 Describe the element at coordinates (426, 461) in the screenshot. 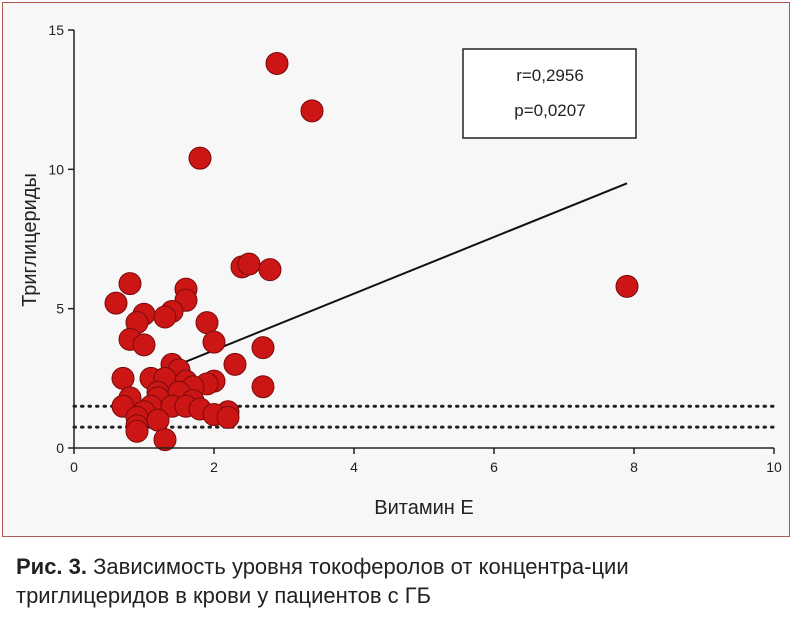

I see `x-ticks: 0 2 4 6 8 10` at that location.